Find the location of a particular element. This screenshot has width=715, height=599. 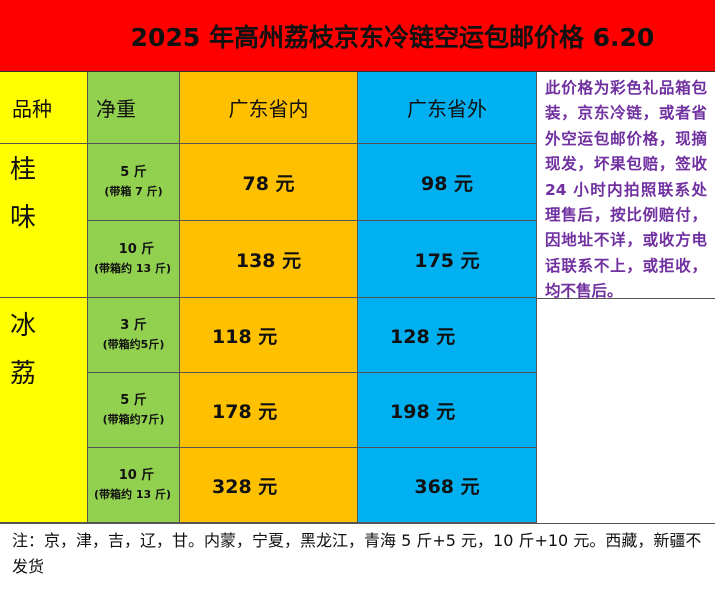

weight-cell: 5 斤 (带箱约7斤) is located at coordinates (134, 410).